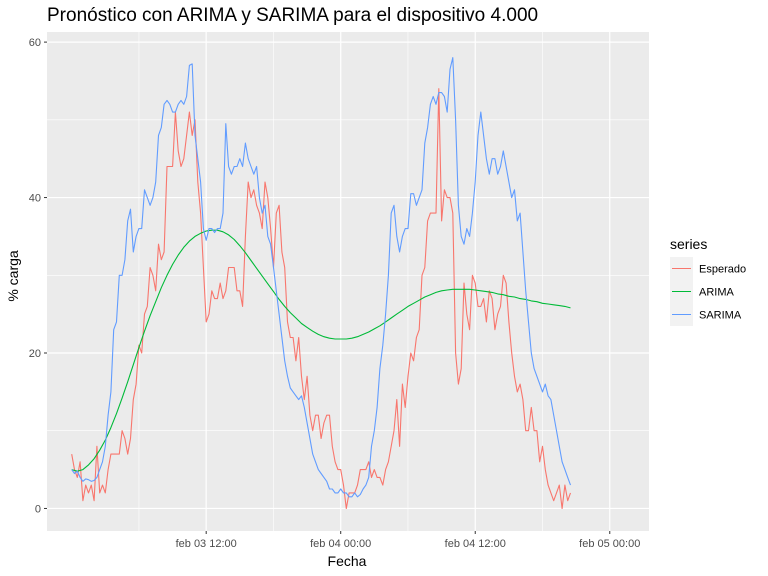  Describe the element at coordinates (609, 544) in the screenshot. I see `x-tick-label: feb 05 00:00` at that location.